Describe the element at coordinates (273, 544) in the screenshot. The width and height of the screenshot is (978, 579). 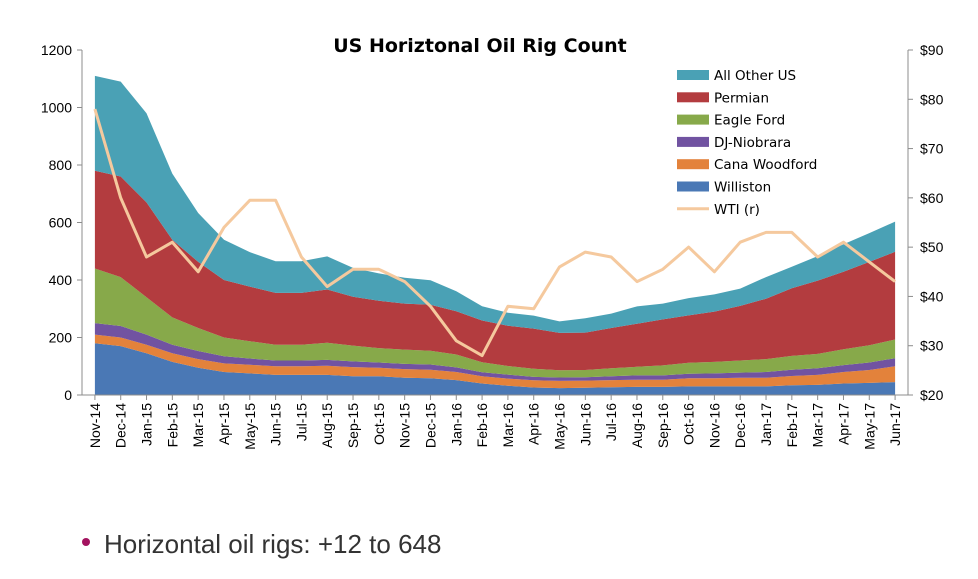
I see `bullet-text: Horizontal oil rigs: +12 to 648` at that location.